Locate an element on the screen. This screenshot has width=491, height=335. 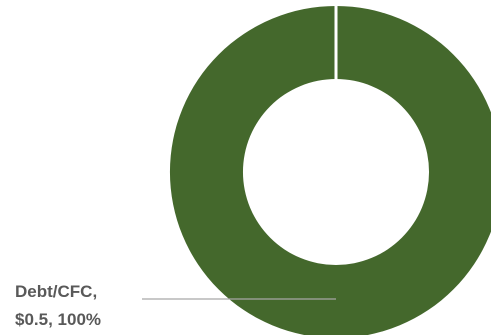
slice-data-label: Debt/CFC, $0.5, 100% is located at coordinates (58, 305).